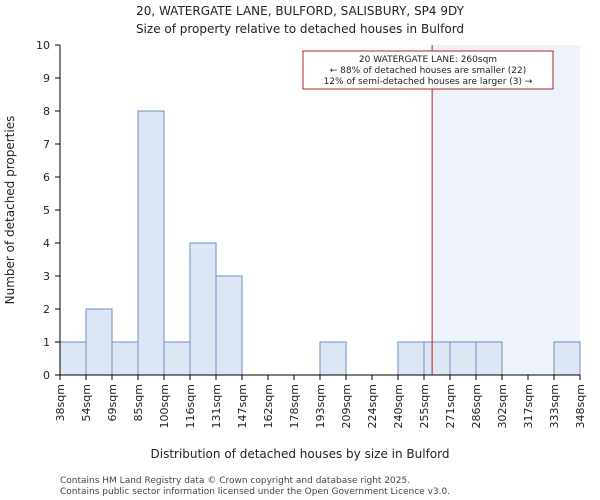  I want to click on y-tick-label: 9, so click(46, 78).